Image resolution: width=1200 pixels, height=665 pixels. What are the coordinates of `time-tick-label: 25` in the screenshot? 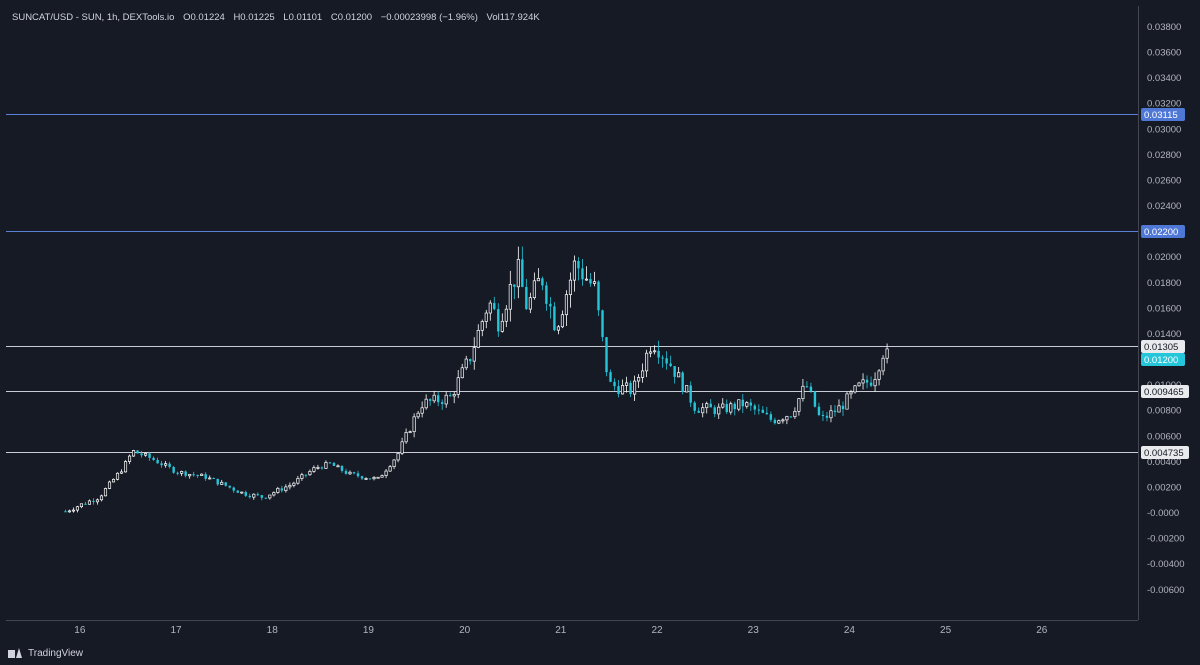 It's located at (946, 630).